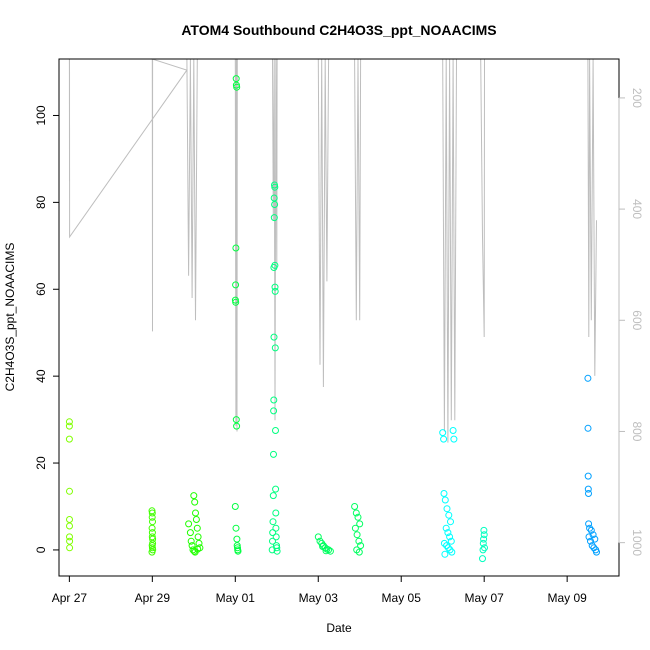 This screenshot has width=650, height=650. Describe the element at coordinates (41, 202) in the screenshot. I see `y-tick-label: 80` at that location.